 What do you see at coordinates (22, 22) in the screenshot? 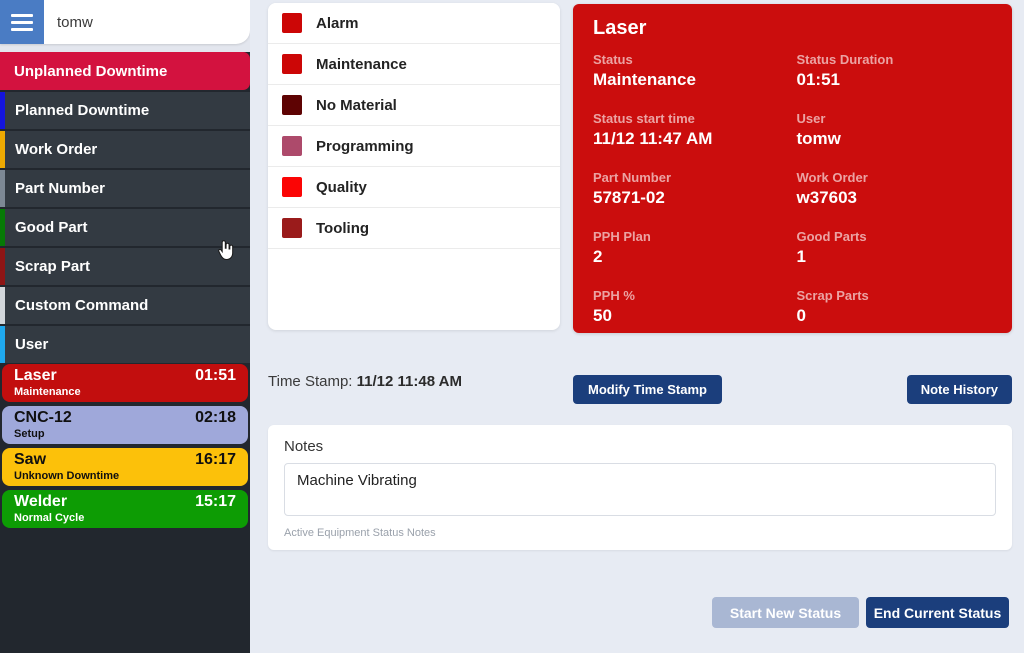
I see `hamburger-menu-icon` at bounding box center [22, 22].